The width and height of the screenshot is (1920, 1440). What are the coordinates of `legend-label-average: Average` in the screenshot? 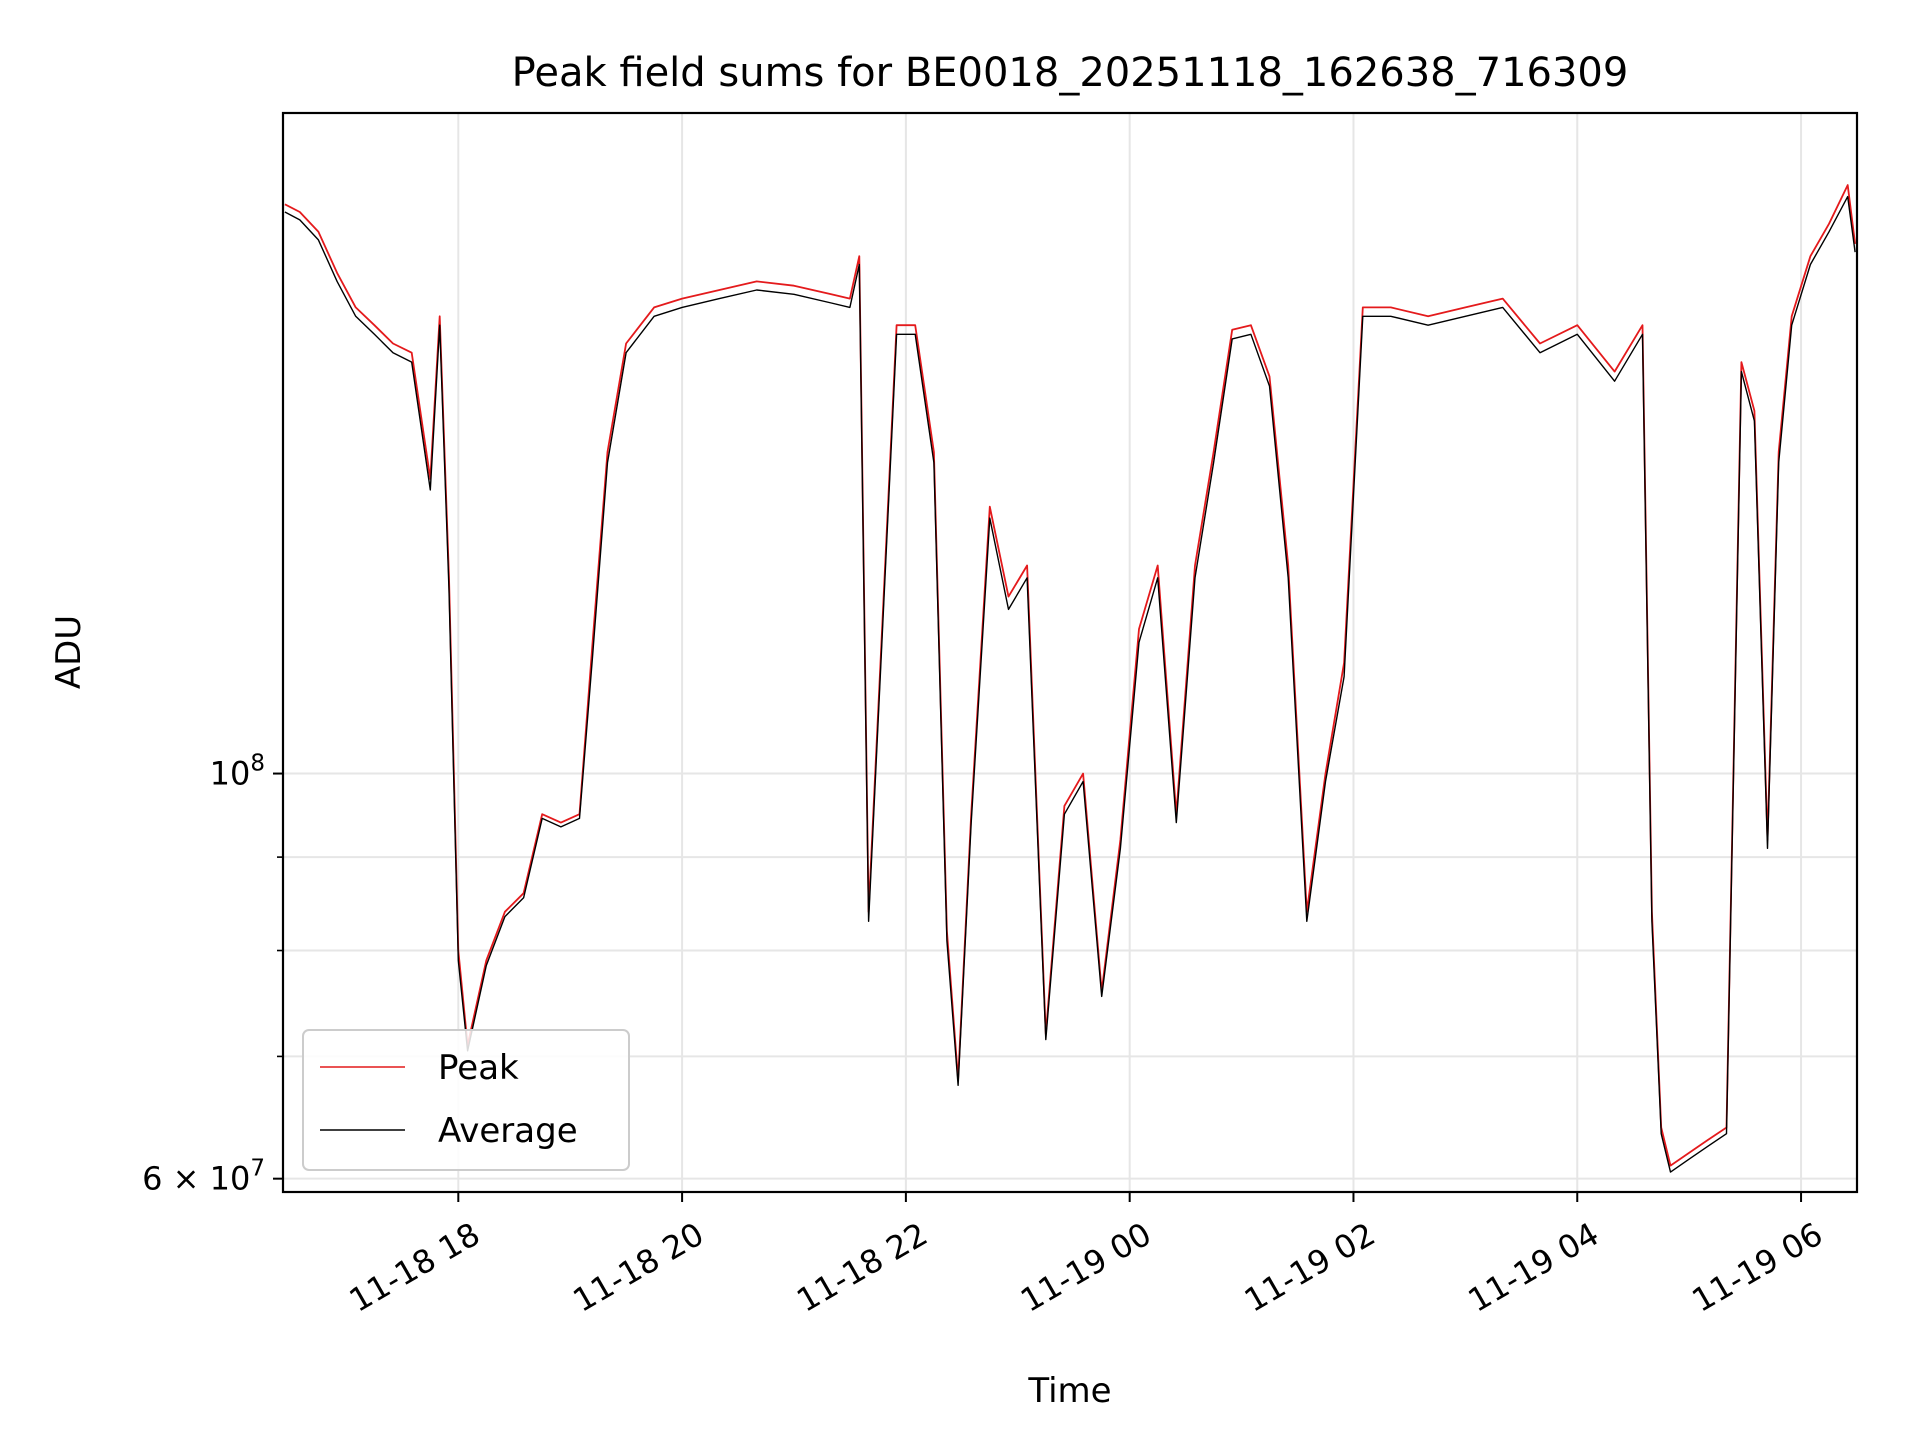 It's located at (508, 1131).